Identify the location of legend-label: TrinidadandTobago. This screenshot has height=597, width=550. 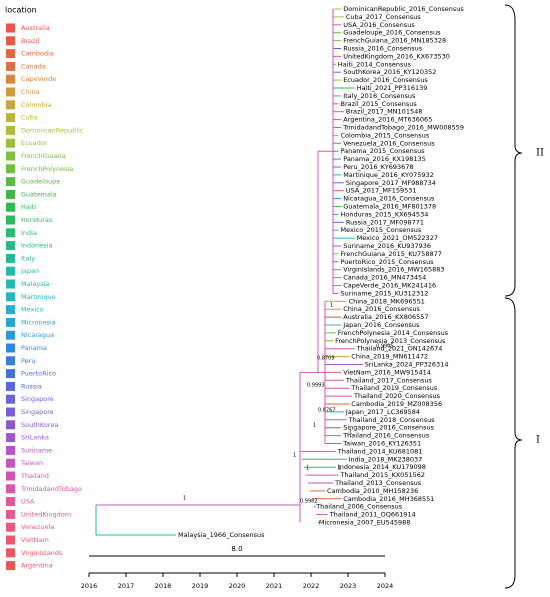
(51, 489).